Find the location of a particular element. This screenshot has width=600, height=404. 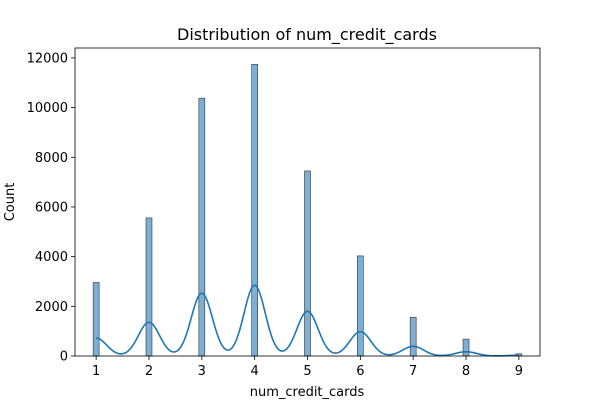

x-tick-label: 2 is located at coordinates (149, 371).